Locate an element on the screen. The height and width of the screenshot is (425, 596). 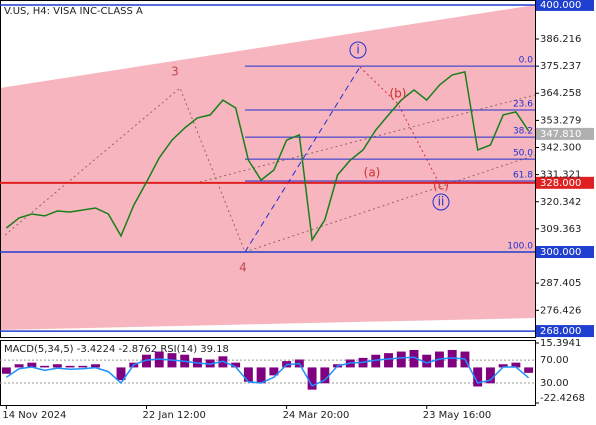
channel-line is located at coordinates (390, 203).